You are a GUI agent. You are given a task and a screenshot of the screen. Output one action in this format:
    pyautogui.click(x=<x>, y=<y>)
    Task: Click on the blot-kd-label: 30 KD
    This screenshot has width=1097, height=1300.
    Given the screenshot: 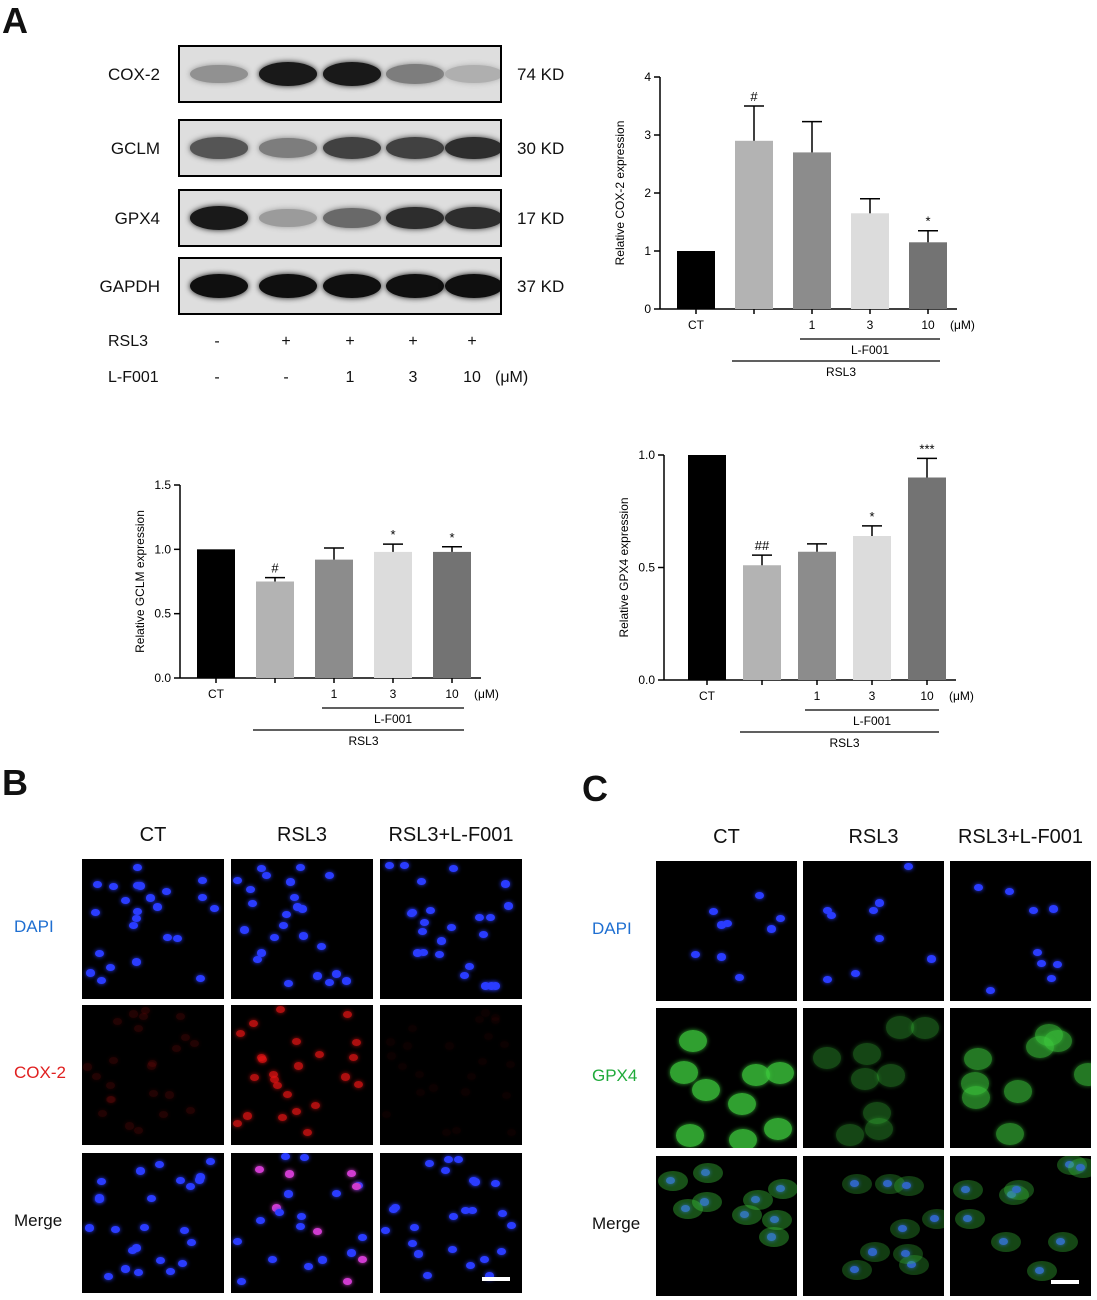 What is the action you would take?
    pyautogui.click(x=541, y=148)
    